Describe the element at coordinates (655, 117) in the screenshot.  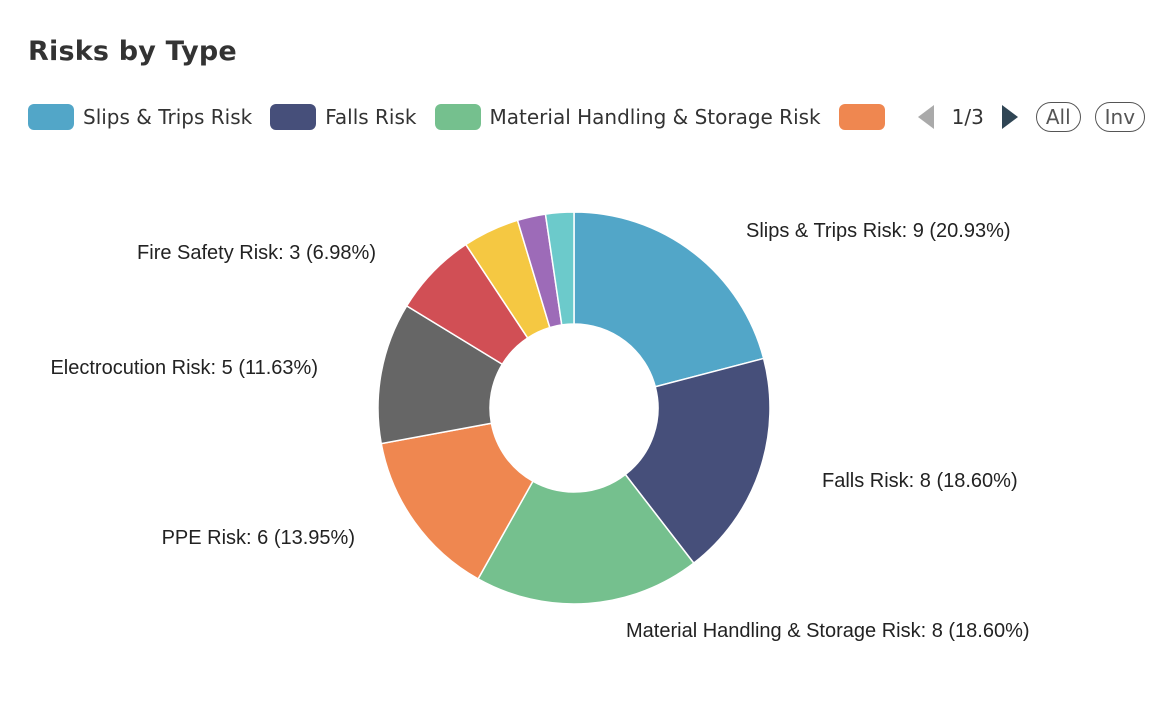
I see `legend-label: Material Handling & Storage Risk` at that location.